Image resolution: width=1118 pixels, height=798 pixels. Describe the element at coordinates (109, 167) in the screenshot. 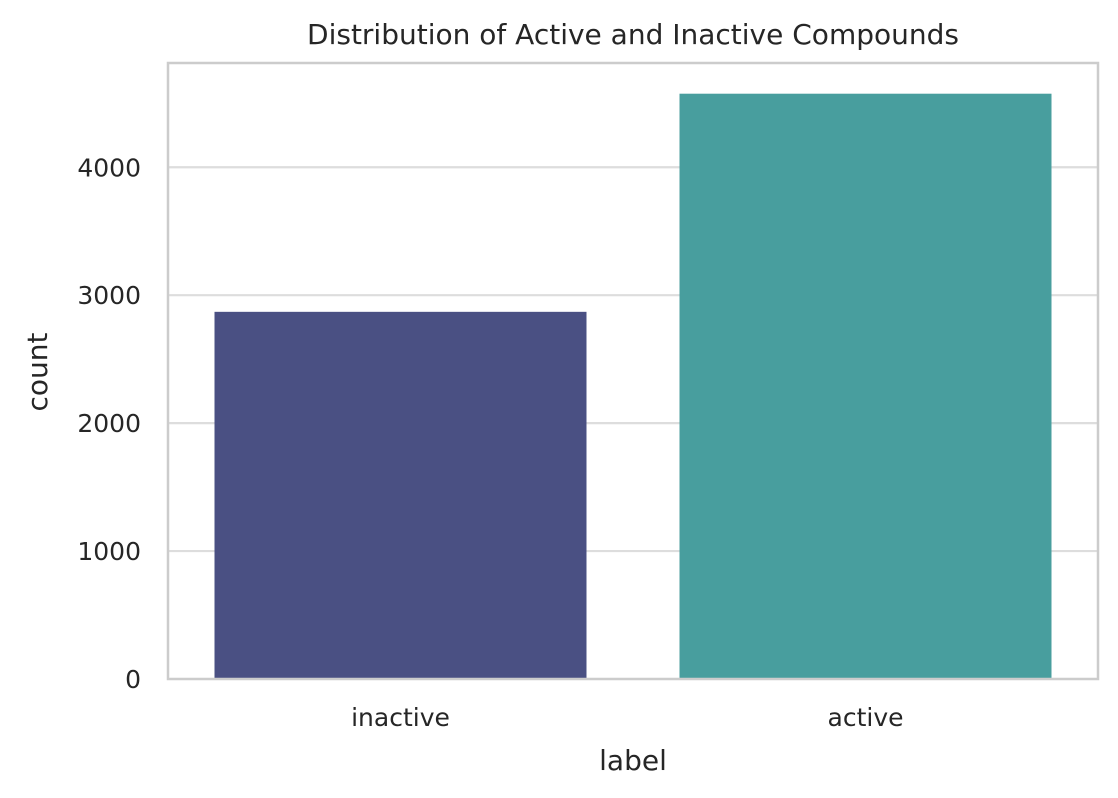

I see `y-tick-label: 4000` at that location.